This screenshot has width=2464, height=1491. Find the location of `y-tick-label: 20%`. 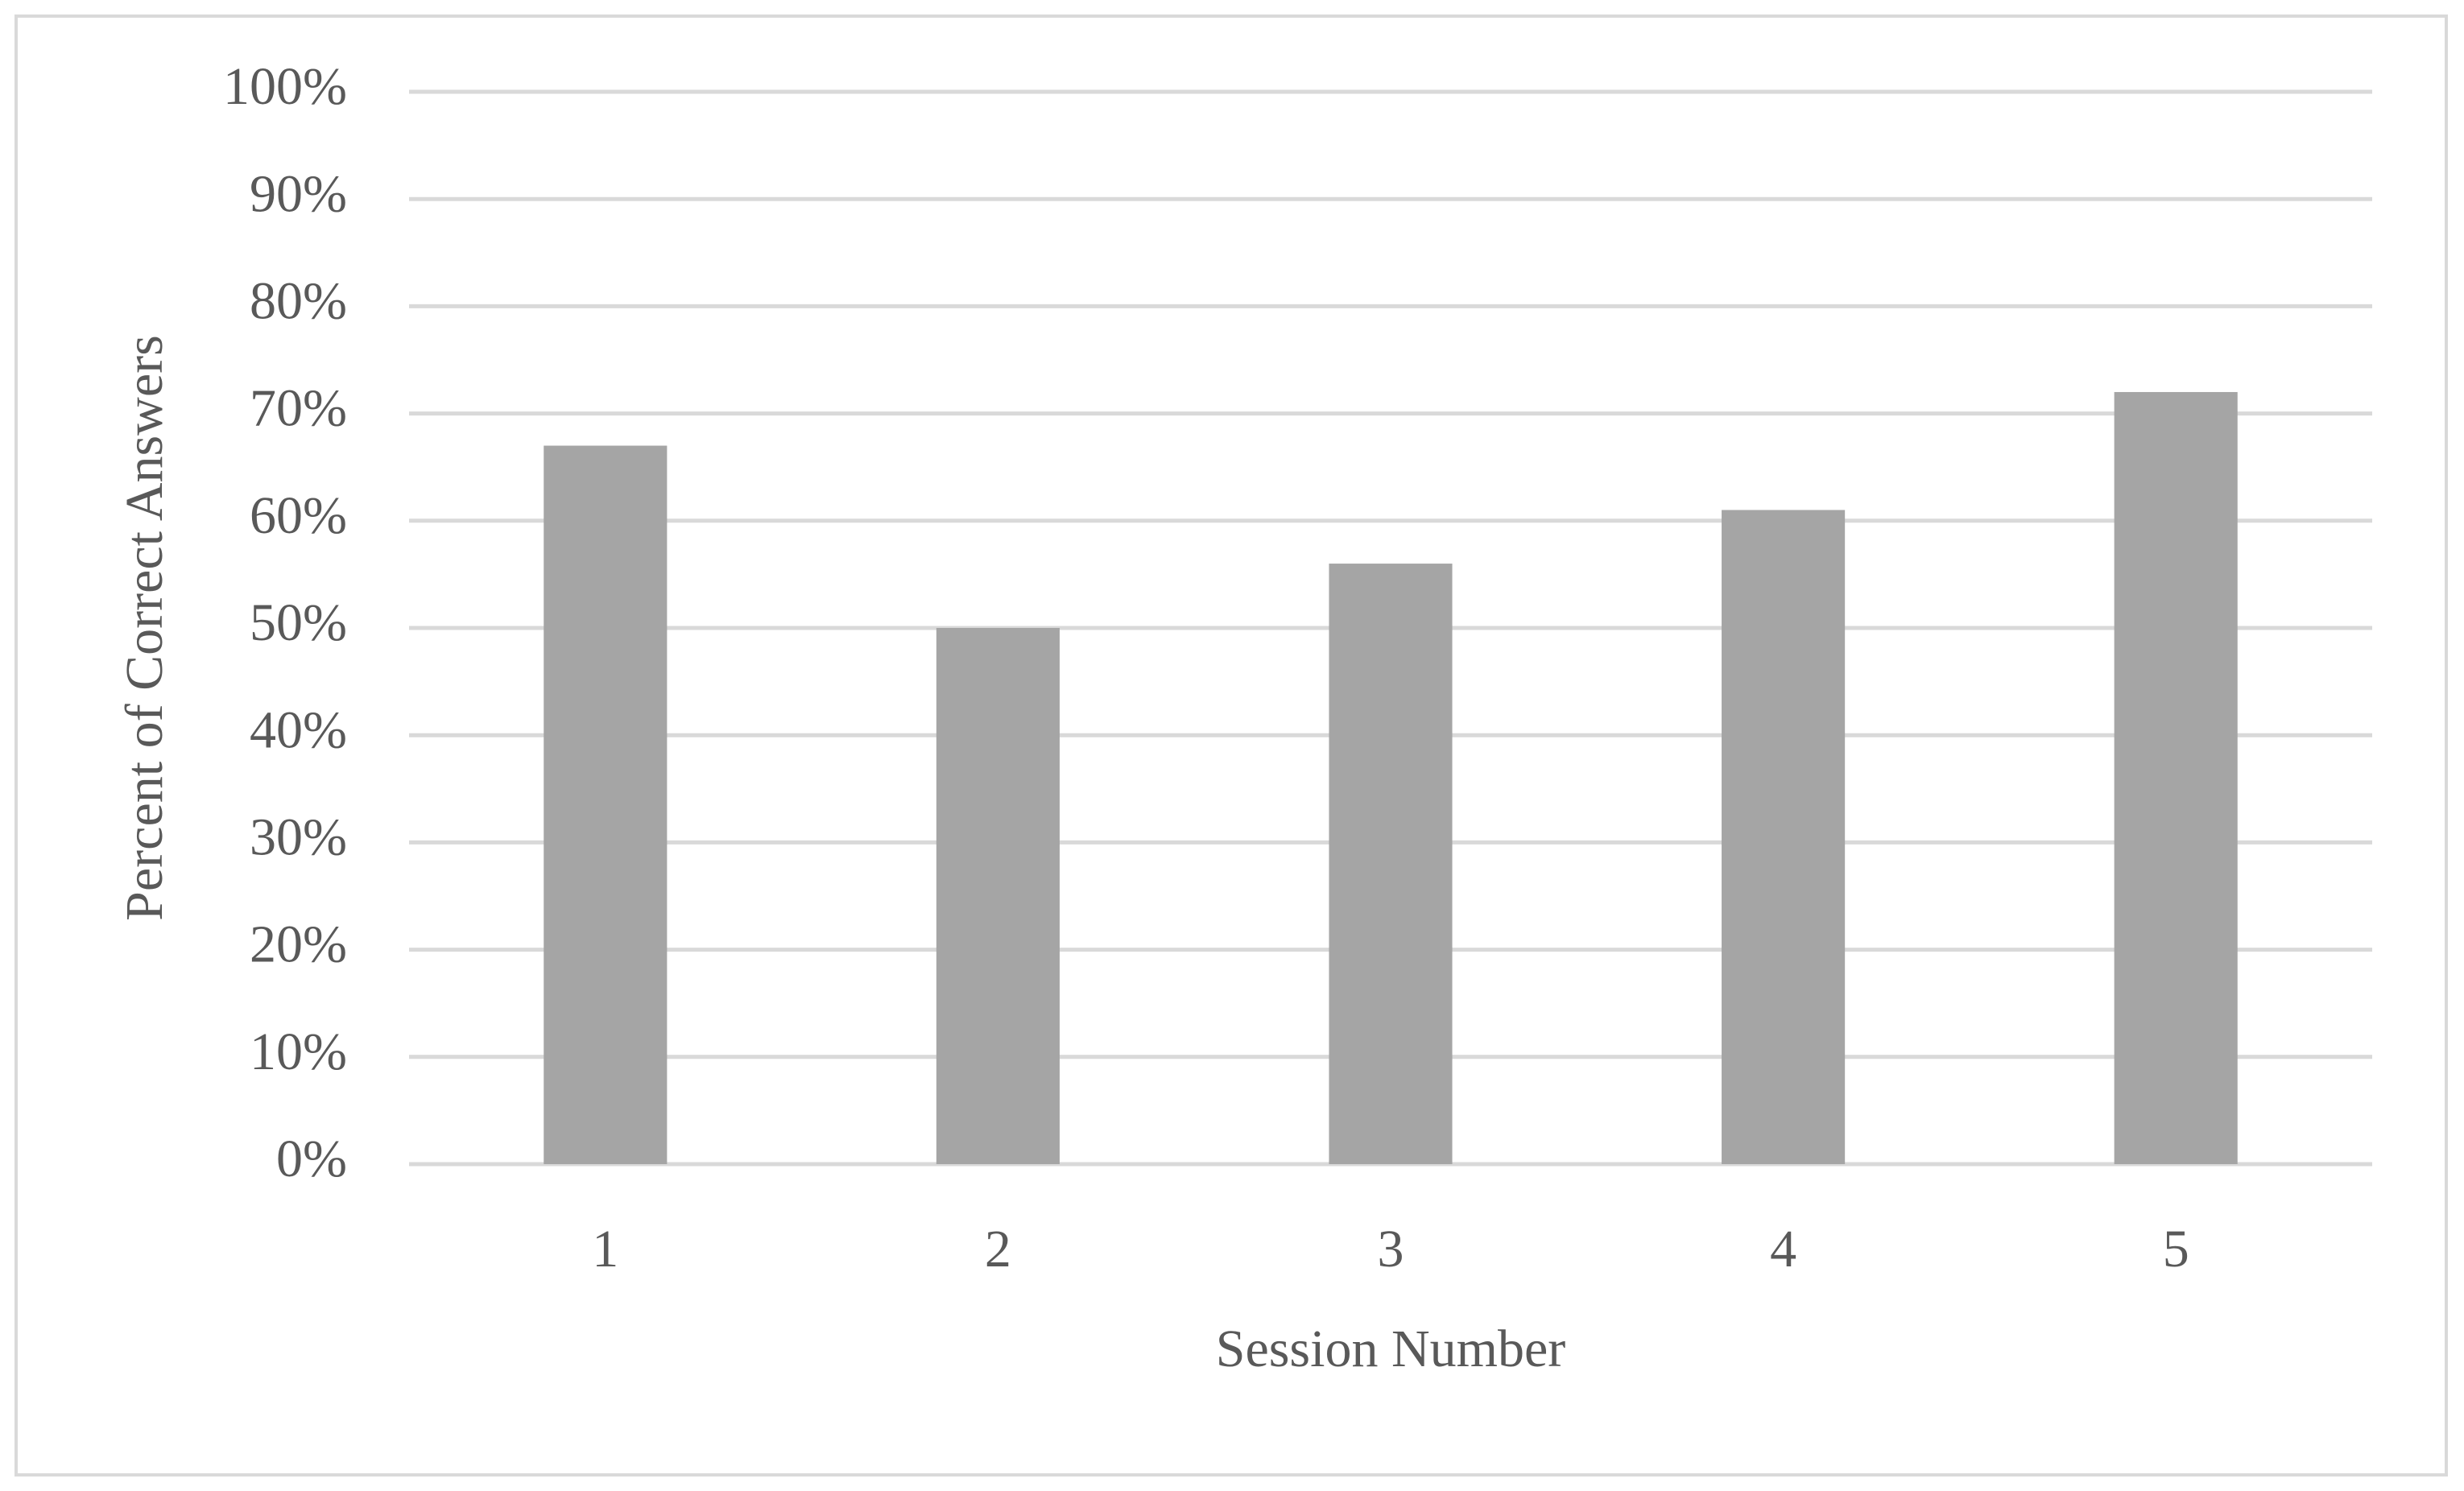

y-tick-label: 20% is located at coordinates (298, 944).